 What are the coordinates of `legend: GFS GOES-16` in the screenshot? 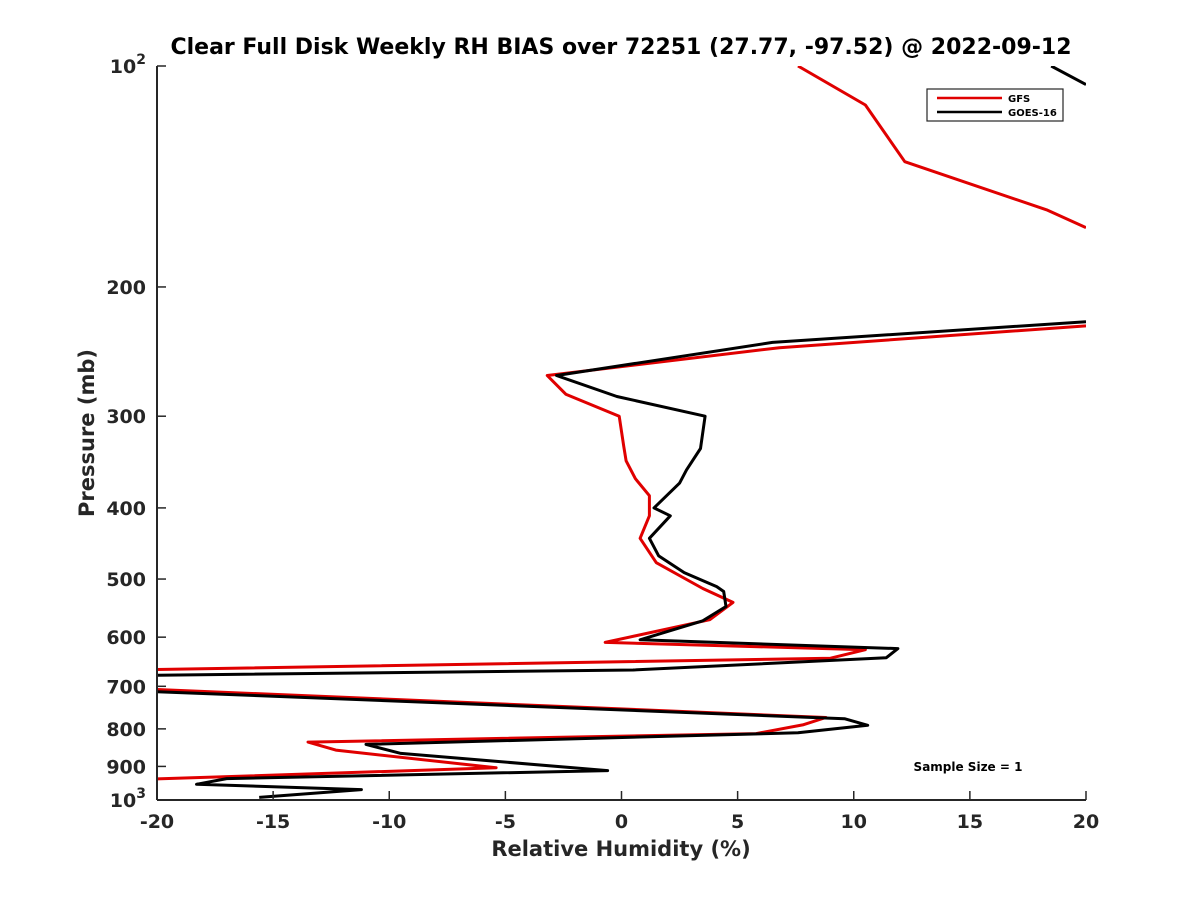 It's located at (995, 105).